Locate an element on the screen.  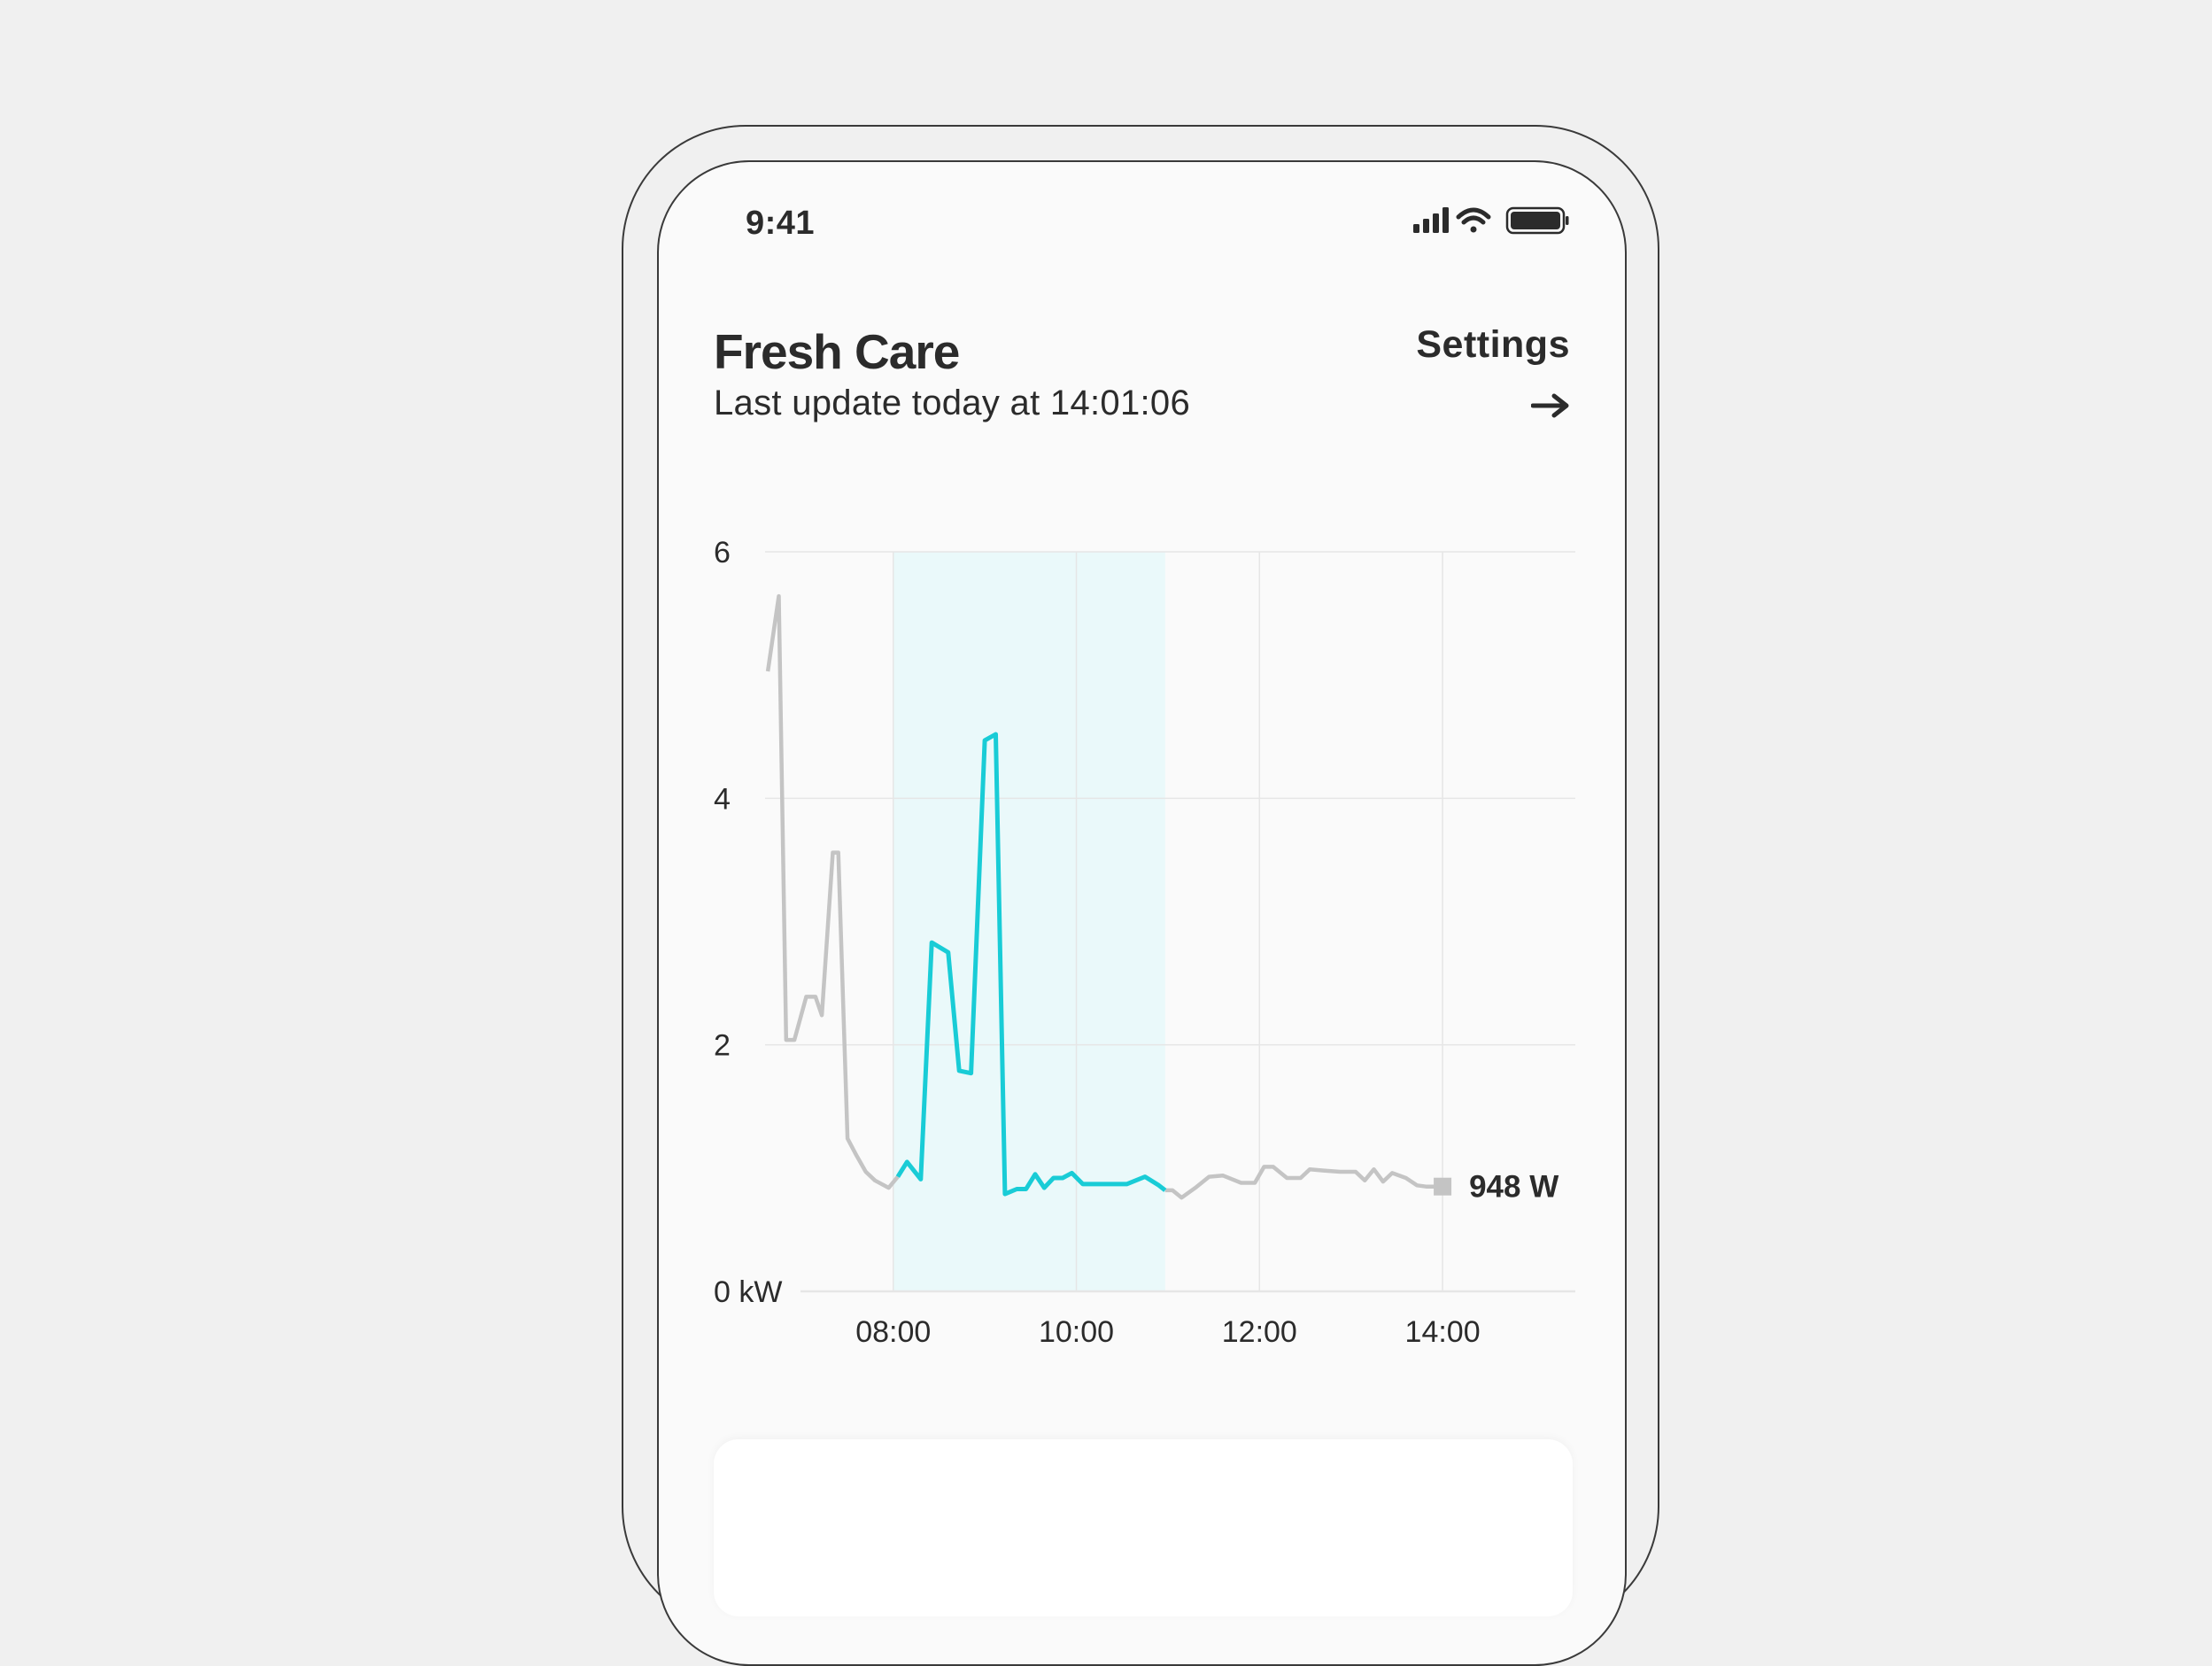
arrow-right-icon is located at coordinates (1550, 405).